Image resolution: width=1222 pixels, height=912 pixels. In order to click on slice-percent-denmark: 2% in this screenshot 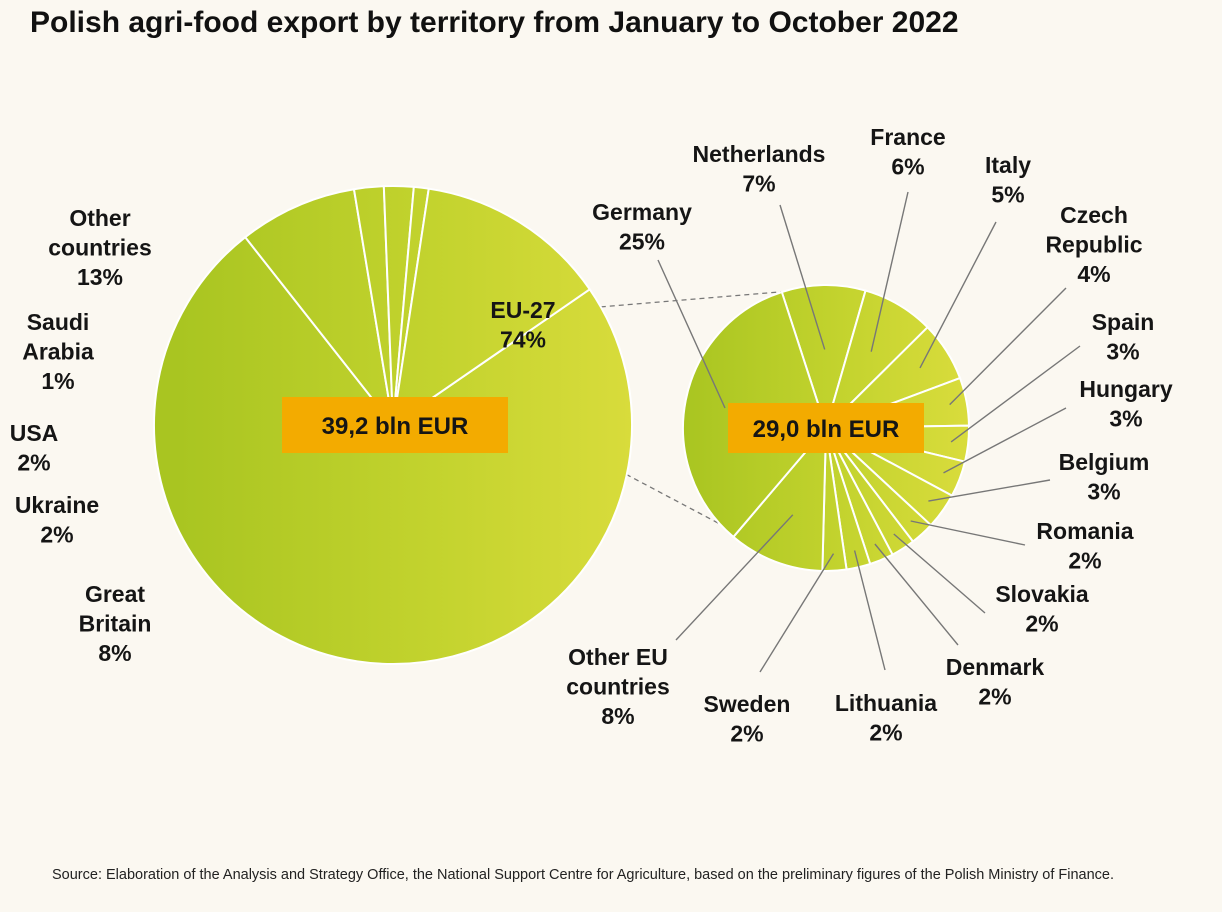, I will do `click(994, 697)`.